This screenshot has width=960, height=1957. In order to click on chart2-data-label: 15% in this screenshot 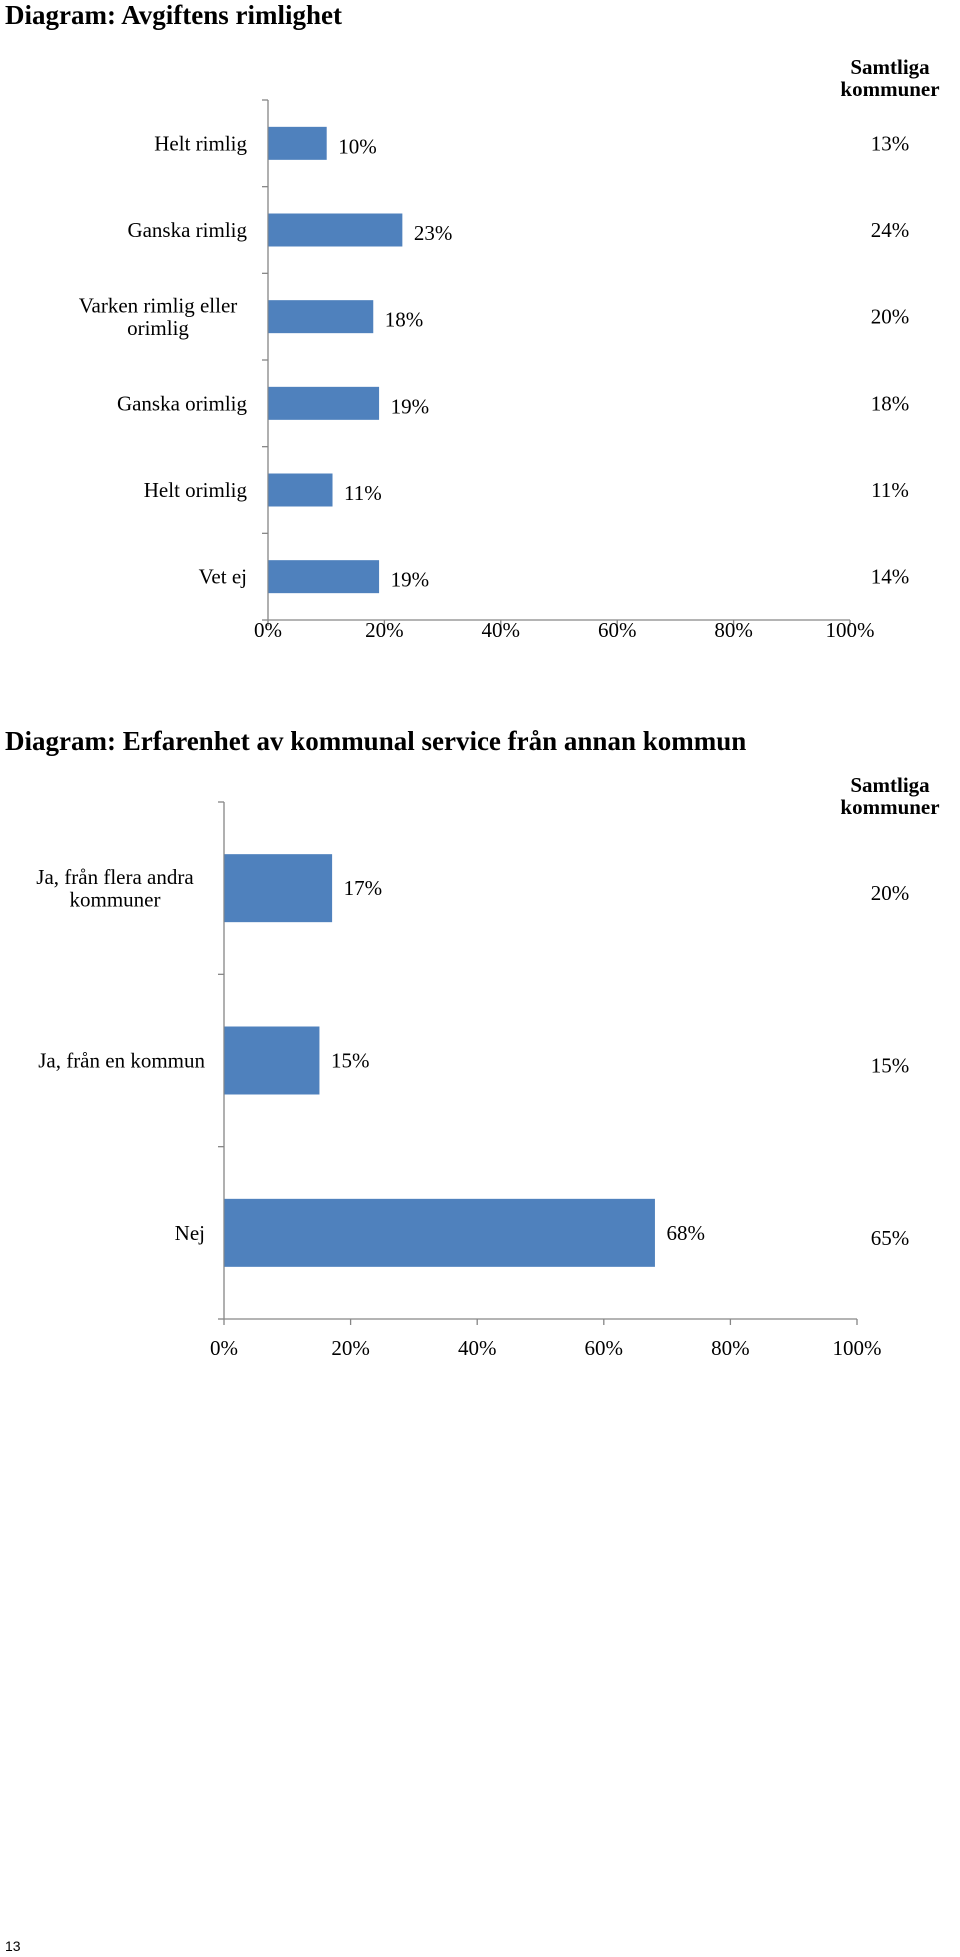, I will do `click(350, 1060)`.